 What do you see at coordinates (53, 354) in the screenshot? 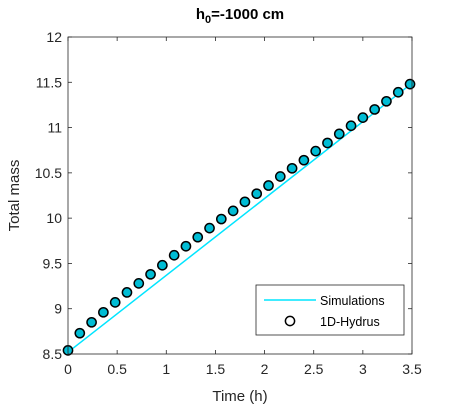
I see `y-tick-label: 8.5` at bounding box center [53, 354].